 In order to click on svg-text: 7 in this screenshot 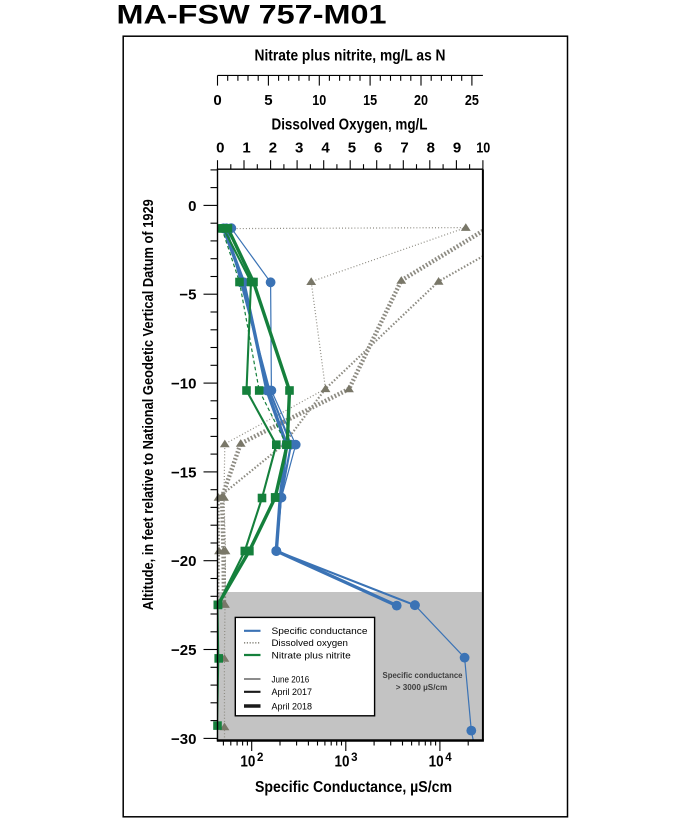, I will do `click(404, 147)`.